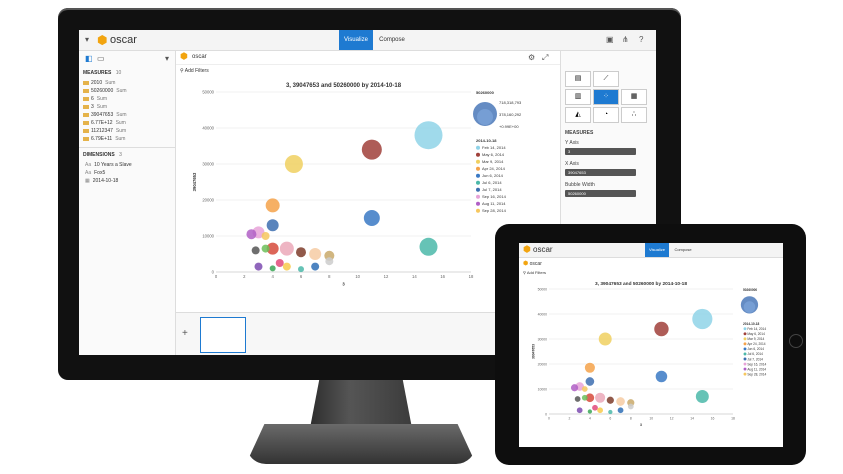 Image resolution: width=843 pixels, height=474 pixels. What do you see at coordinates (692, 418) in the screenshot?
I see `tablet-x-tick-label: 14` at bounding box center [692, 418].